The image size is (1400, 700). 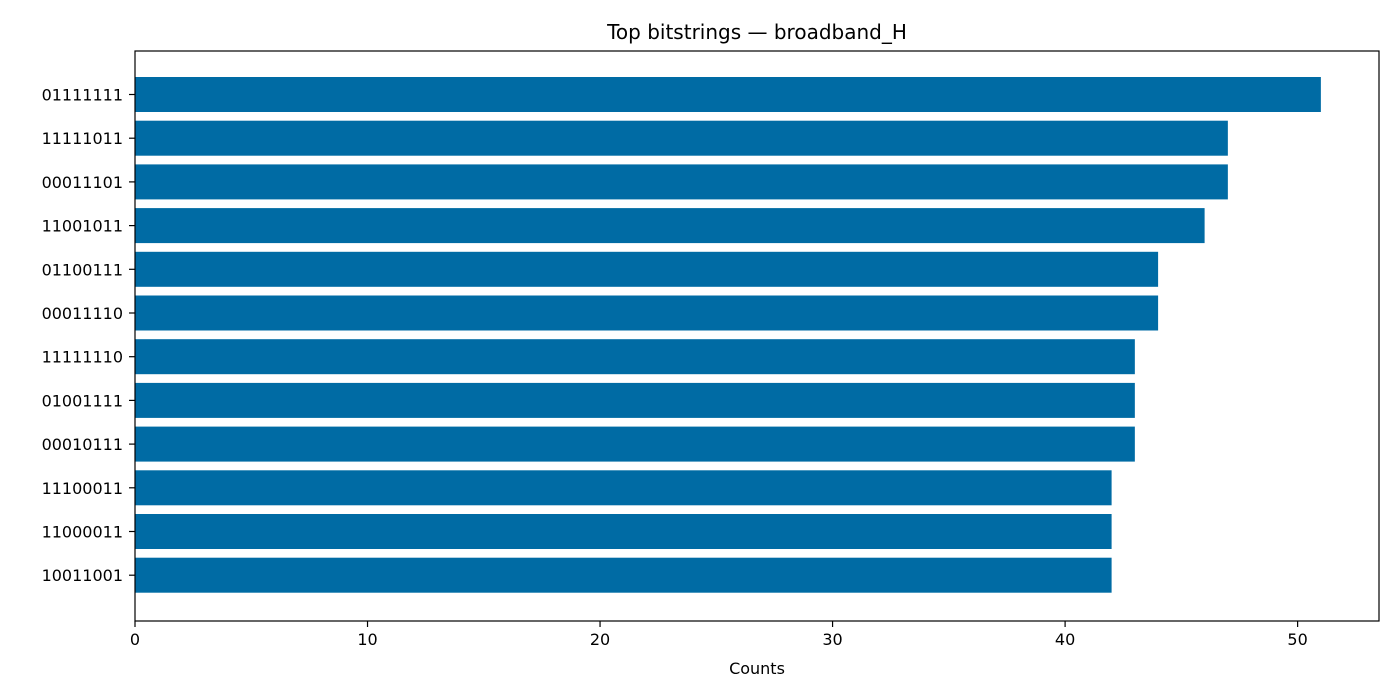 What do you see at coordinates (1297, 639) in the screenshot?
I see `x-tick-label: 50` at bounding box center [1297, 639].